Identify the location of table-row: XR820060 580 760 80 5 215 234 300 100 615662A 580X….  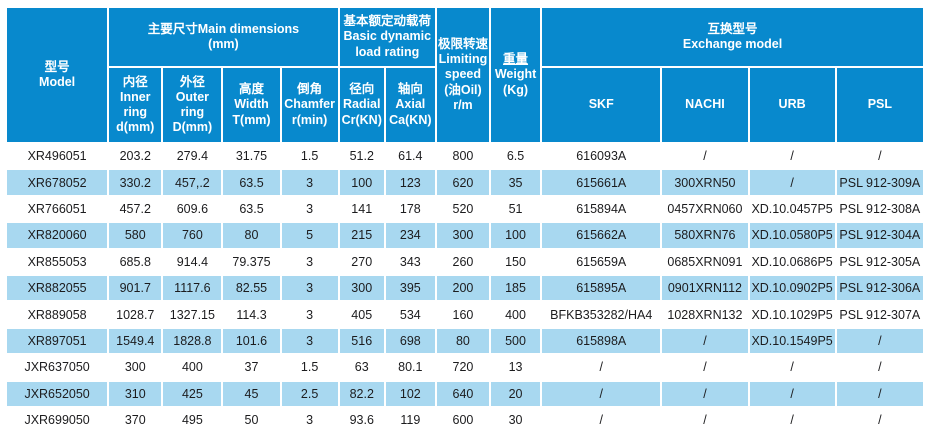
(465, 235).